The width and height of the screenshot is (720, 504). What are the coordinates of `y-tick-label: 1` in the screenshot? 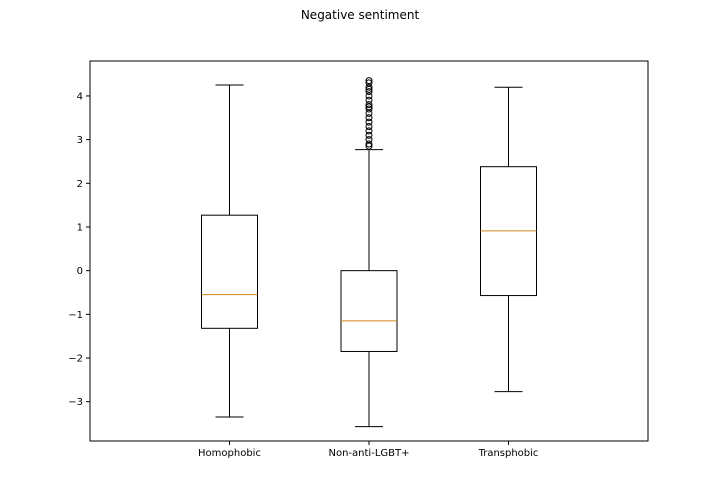 It's located at (80, 227).